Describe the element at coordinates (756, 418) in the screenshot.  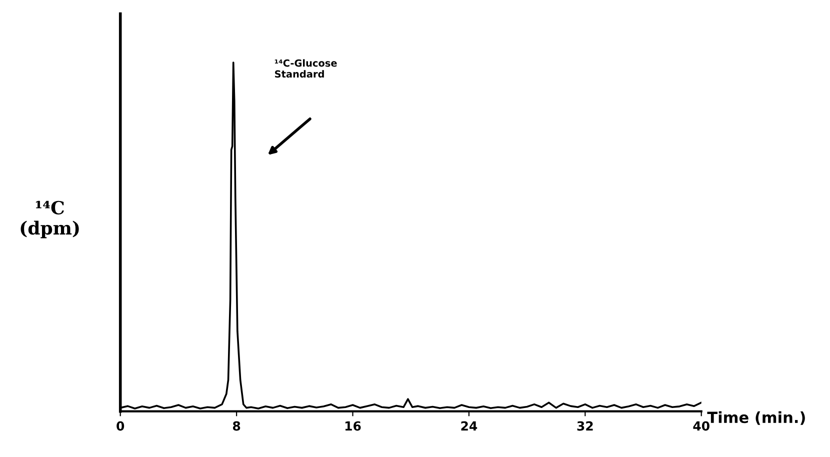
I see `x-axis-title: Time (min.)` at that location.